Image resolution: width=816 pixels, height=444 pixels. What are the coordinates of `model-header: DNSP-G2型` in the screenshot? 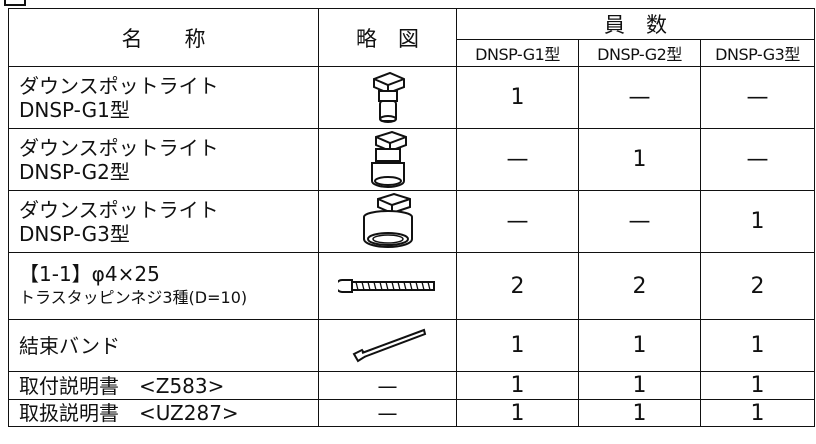 It's located at (639, 53).